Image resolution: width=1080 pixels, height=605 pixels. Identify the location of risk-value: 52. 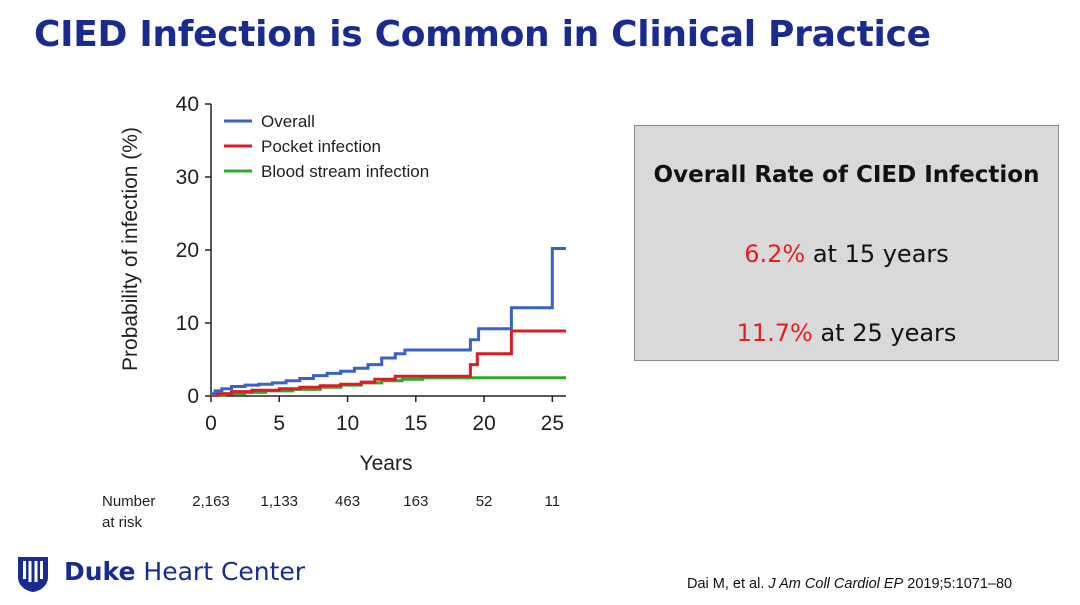
(484, 501).